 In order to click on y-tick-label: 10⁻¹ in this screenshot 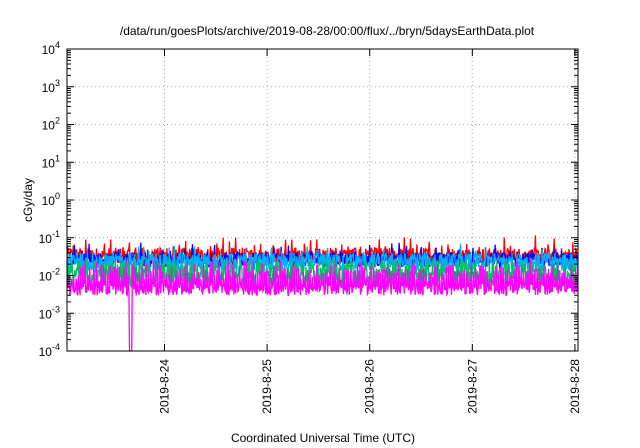, I will do `click(49, 237)`.